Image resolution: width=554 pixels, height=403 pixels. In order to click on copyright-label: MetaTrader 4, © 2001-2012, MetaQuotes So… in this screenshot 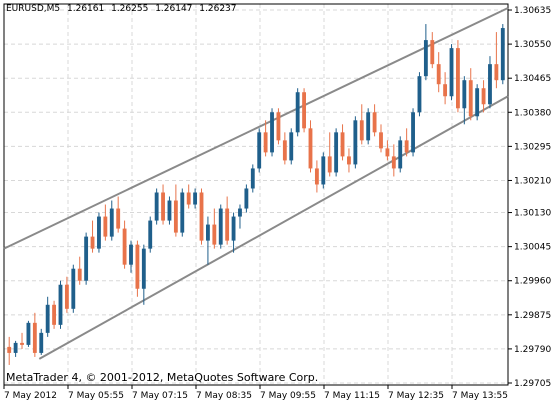, I will do `click(162, 377)`.